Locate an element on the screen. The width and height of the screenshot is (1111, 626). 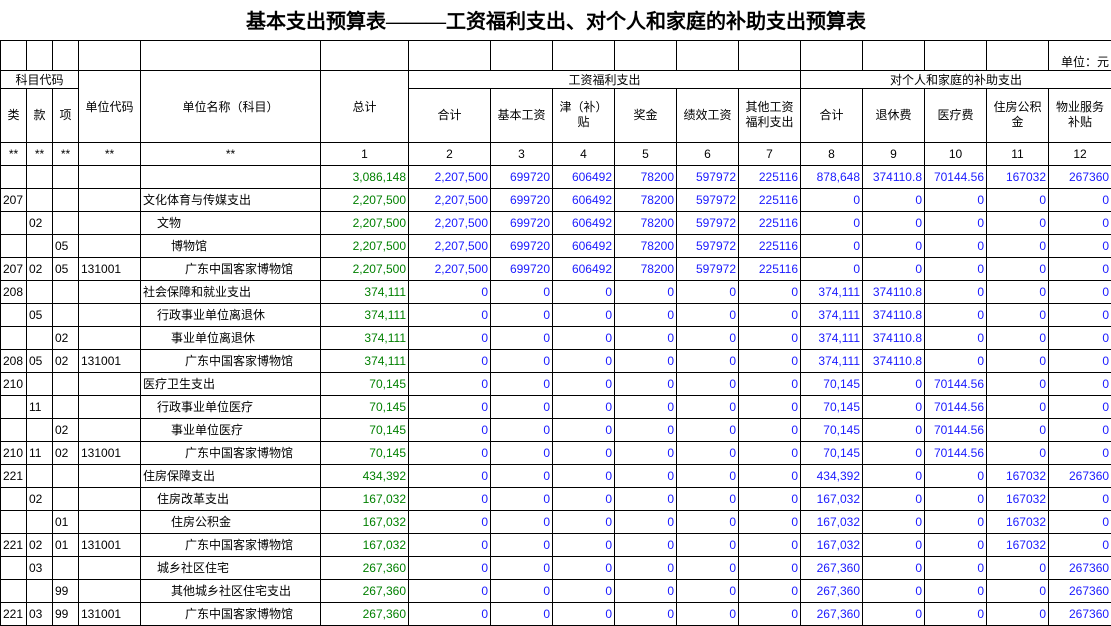
code-cell: 11 is located at coordinates (39, 406).